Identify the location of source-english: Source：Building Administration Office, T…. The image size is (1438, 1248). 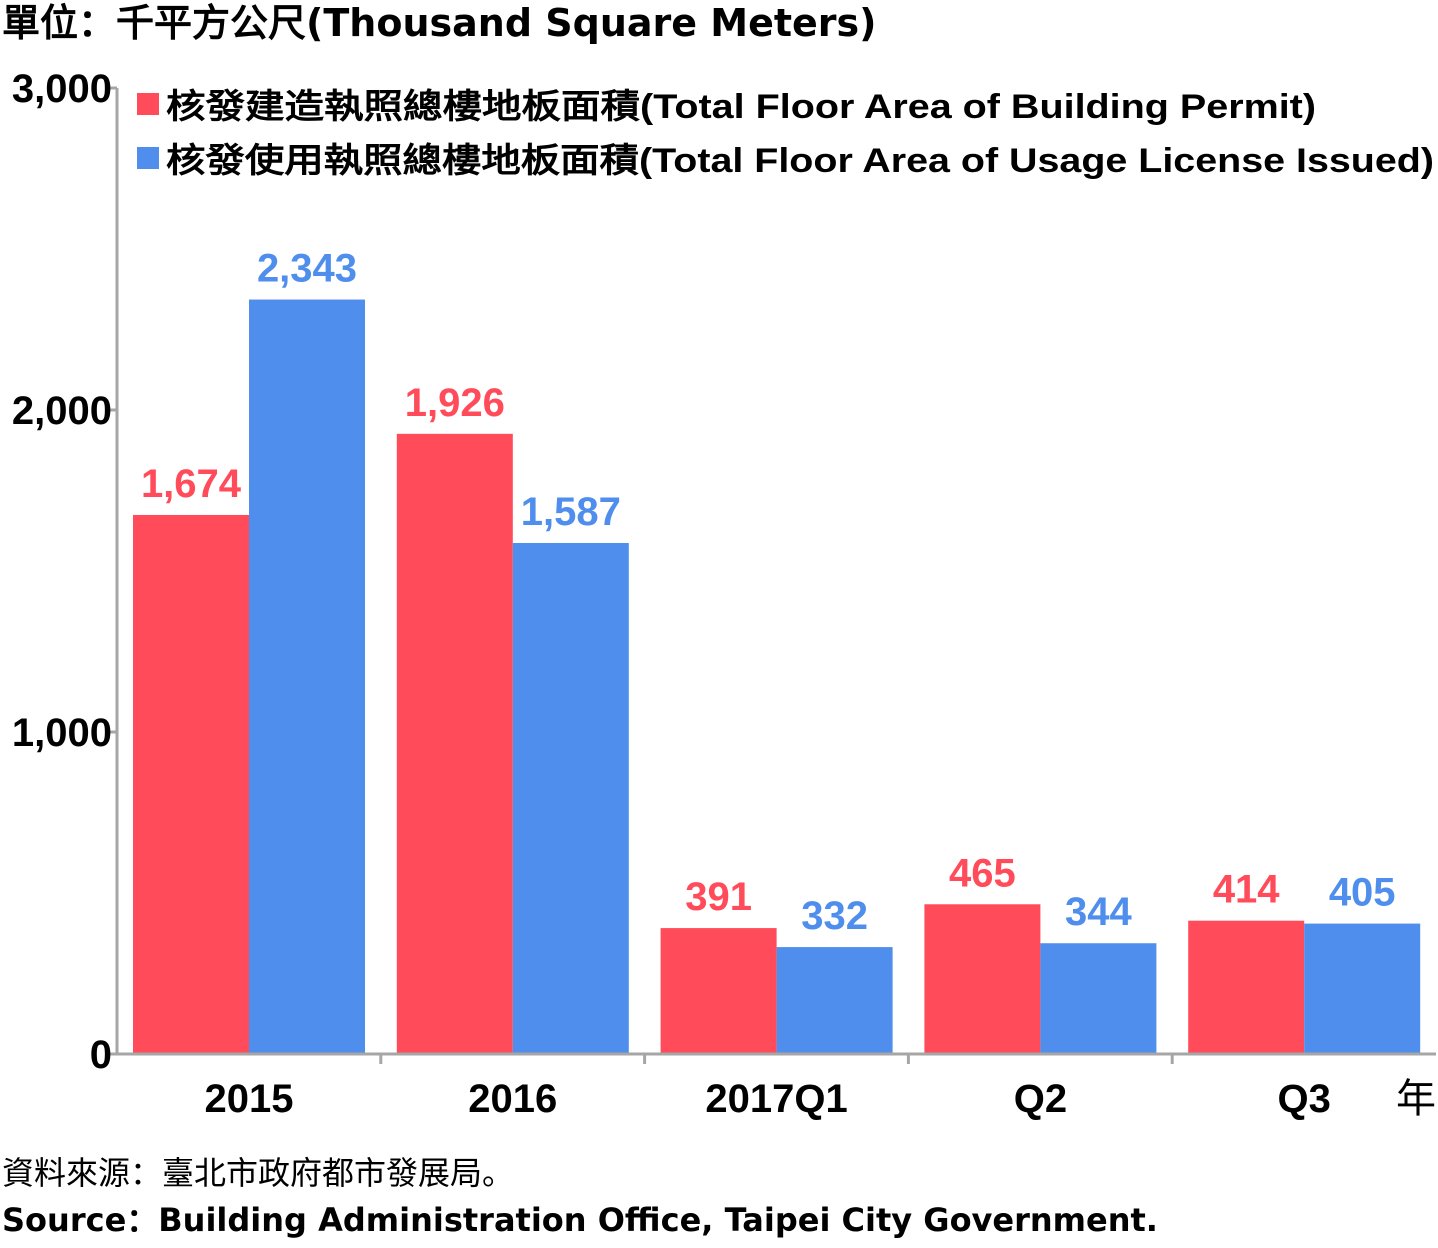
(580, 1220).